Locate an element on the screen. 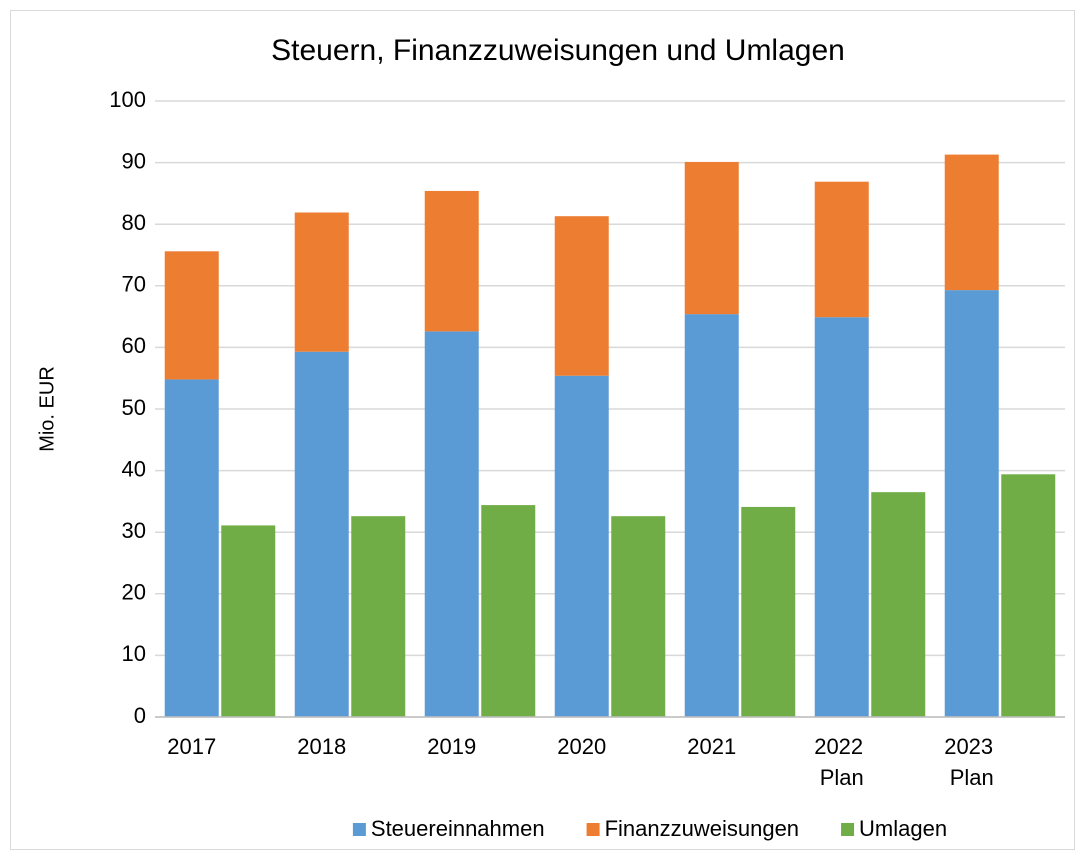 The image size is (1085, 860). y-tick-label: 40 is located at coordinates (134, 468).